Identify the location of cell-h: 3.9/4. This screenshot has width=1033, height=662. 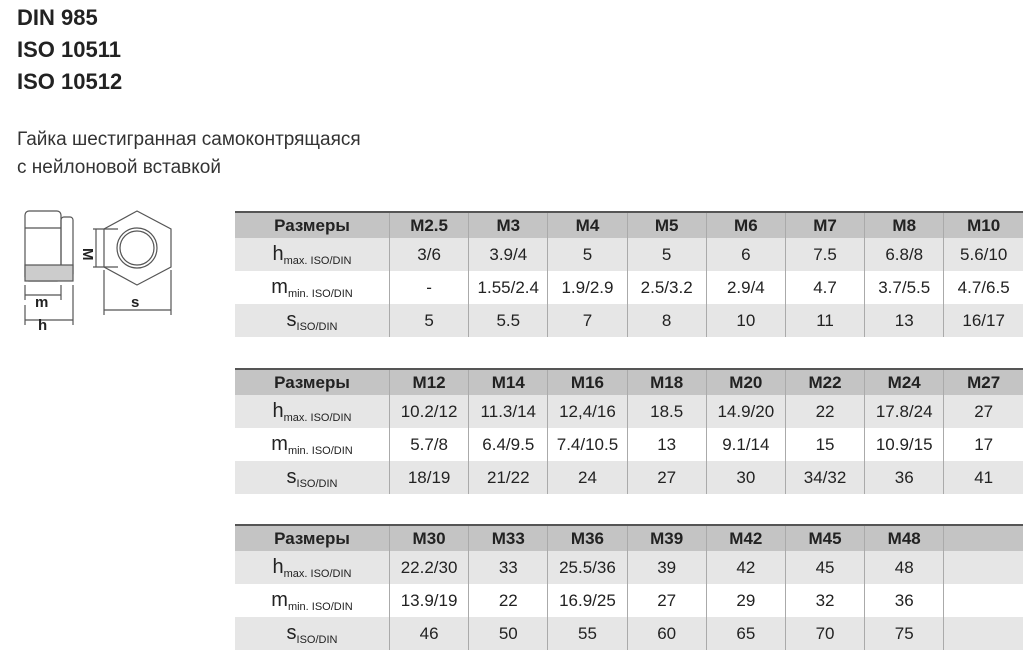
(508, 254).